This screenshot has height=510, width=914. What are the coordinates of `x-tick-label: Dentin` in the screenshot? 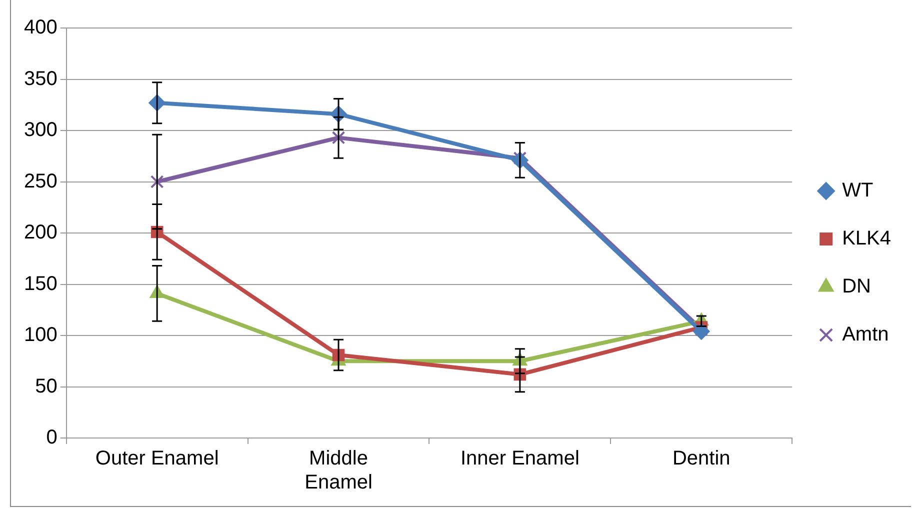 It's located at (701, 459).